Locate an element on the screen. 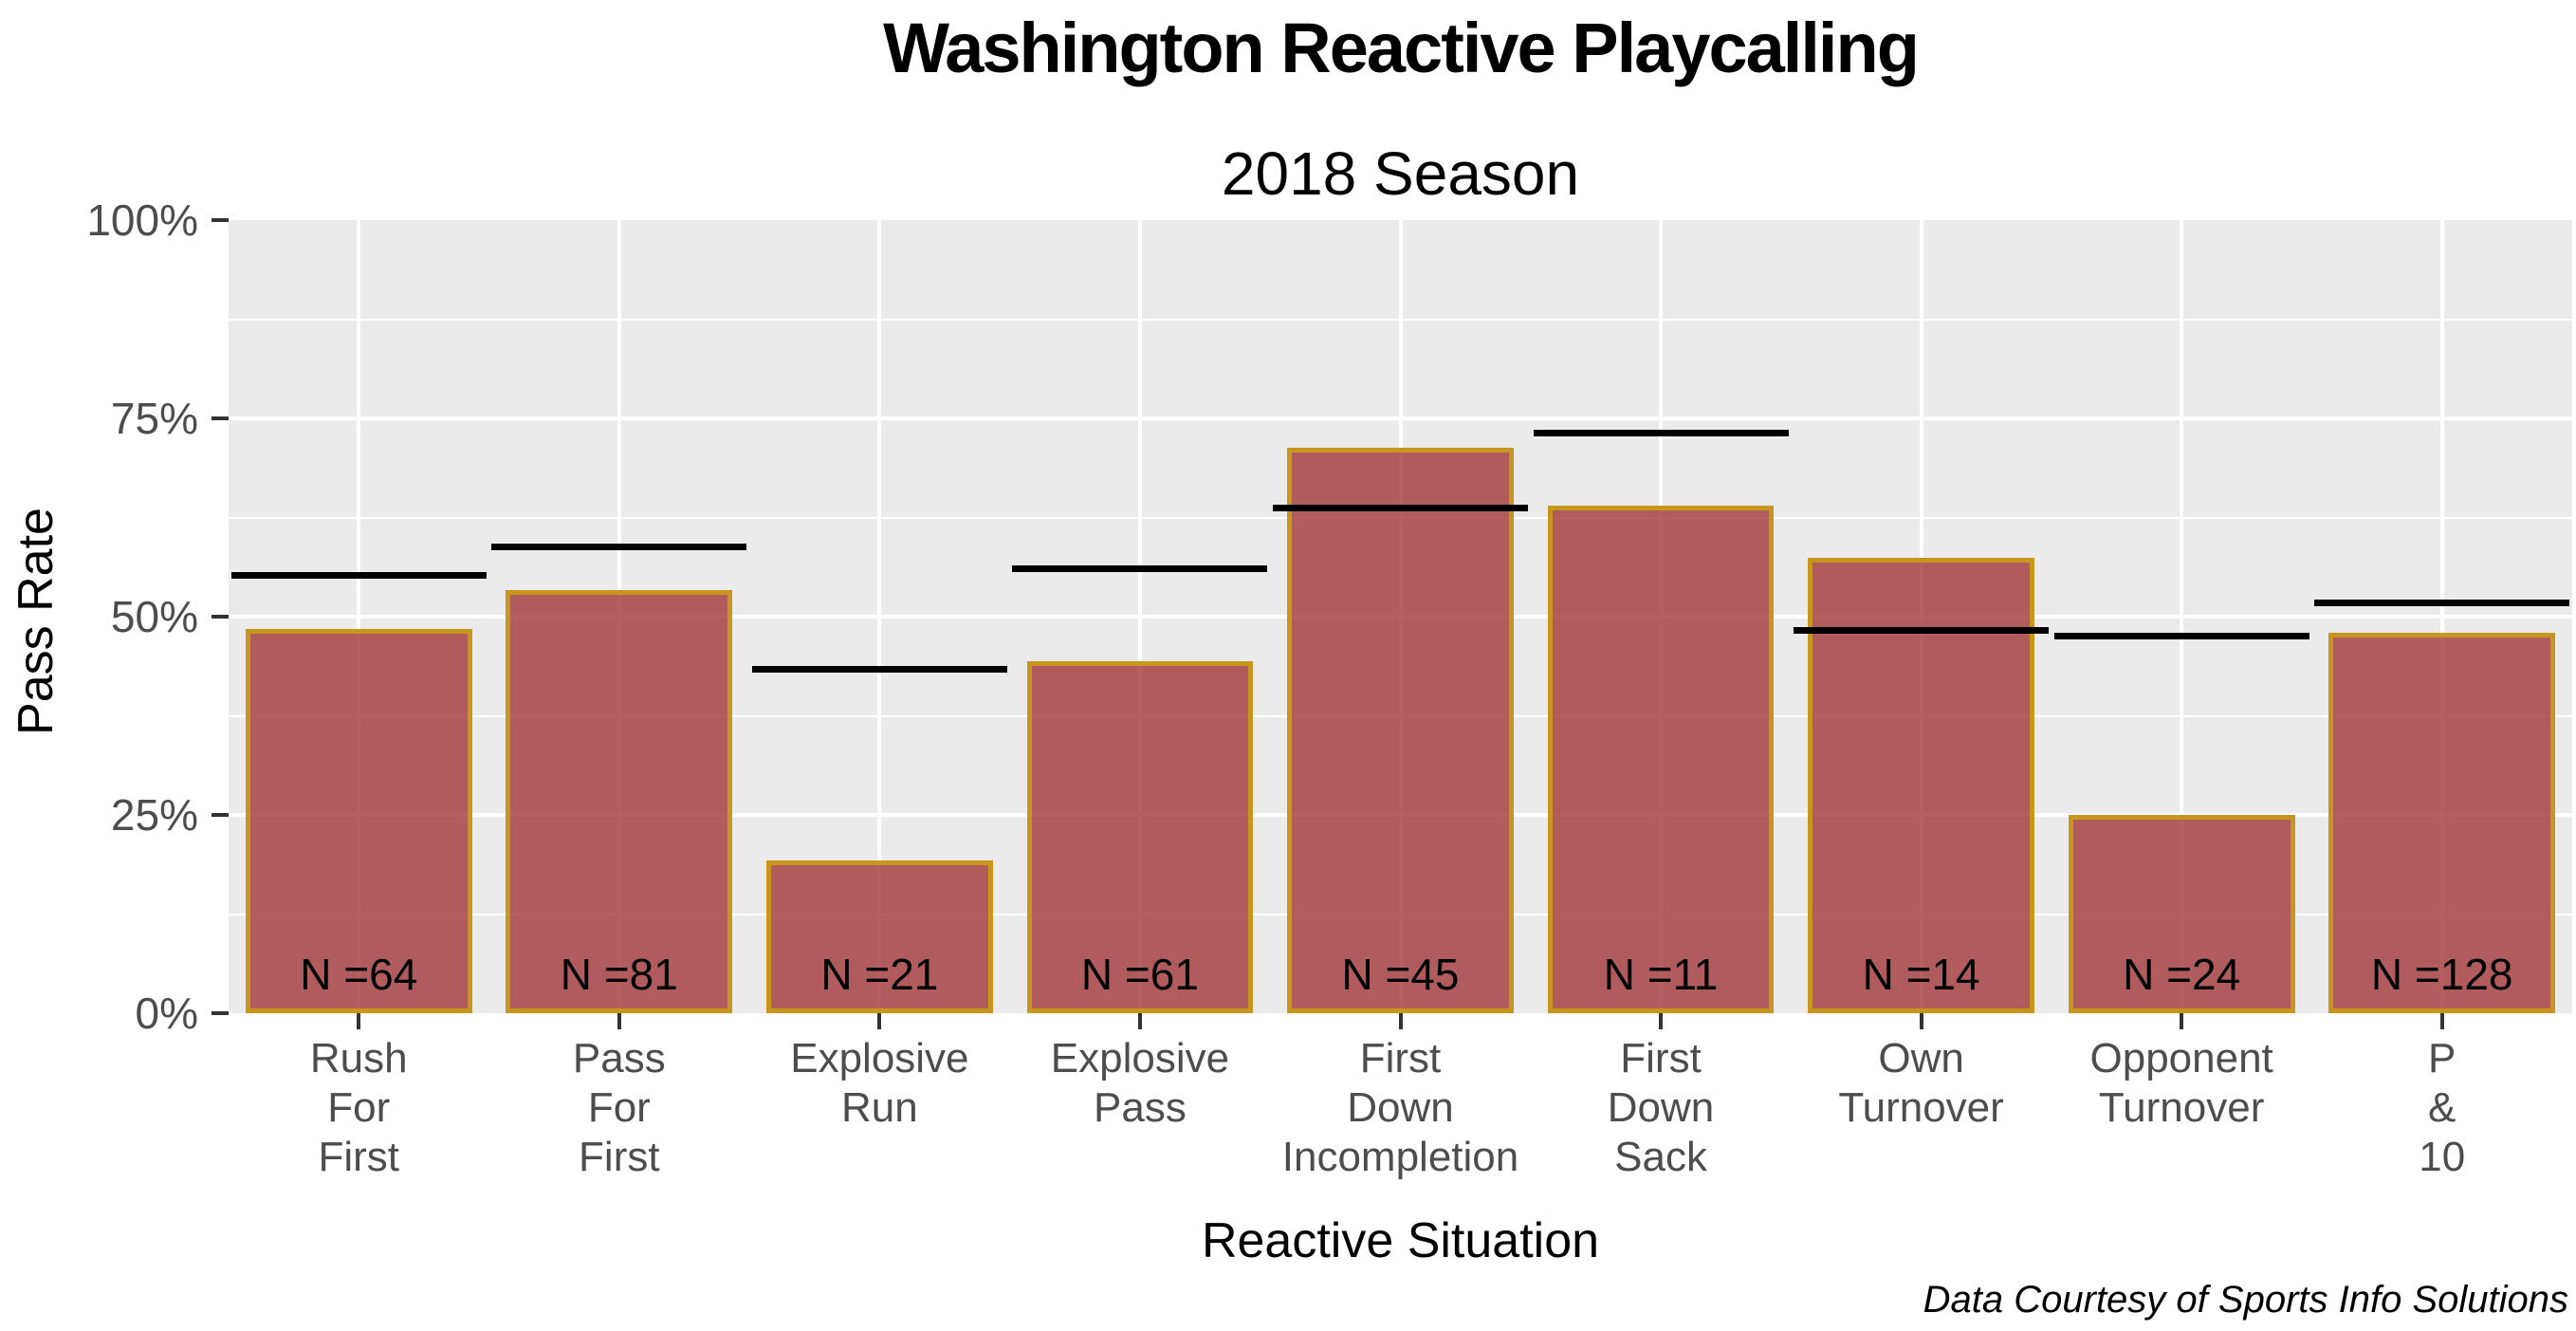 The width and height of the screenshot is (2576, 1331). marker-line-first-down-incompletion is located at coordinates (1400, 507).